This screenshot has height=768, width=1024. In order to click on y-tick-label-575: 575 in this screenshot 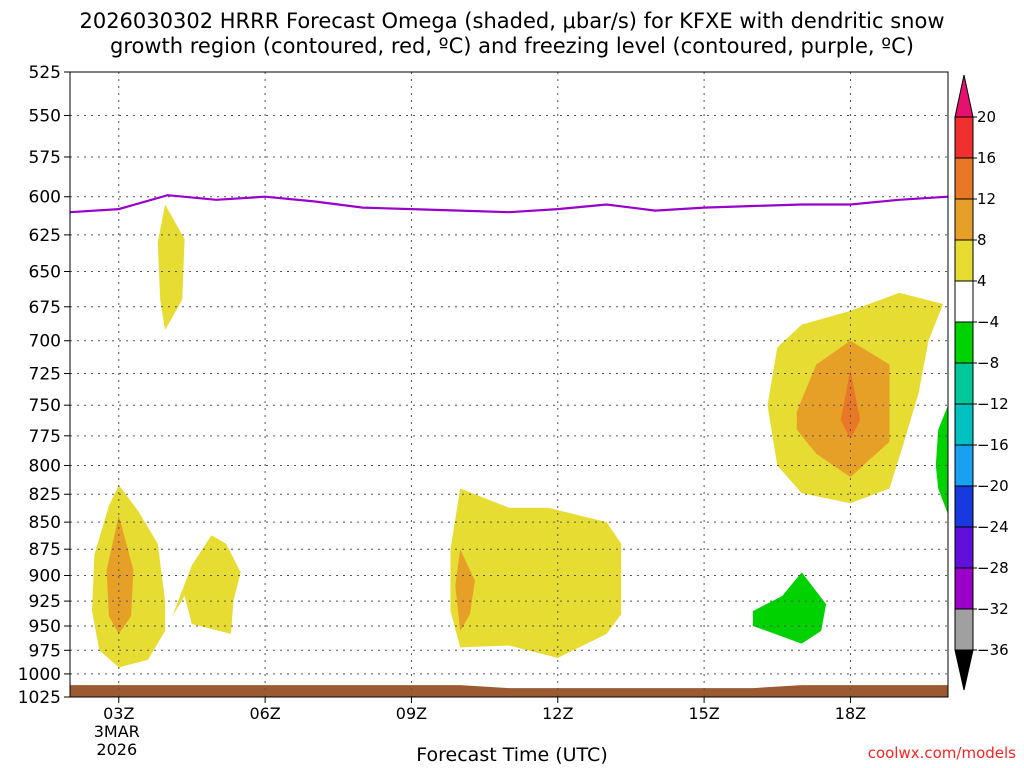, I will do `click(45, 158)`.